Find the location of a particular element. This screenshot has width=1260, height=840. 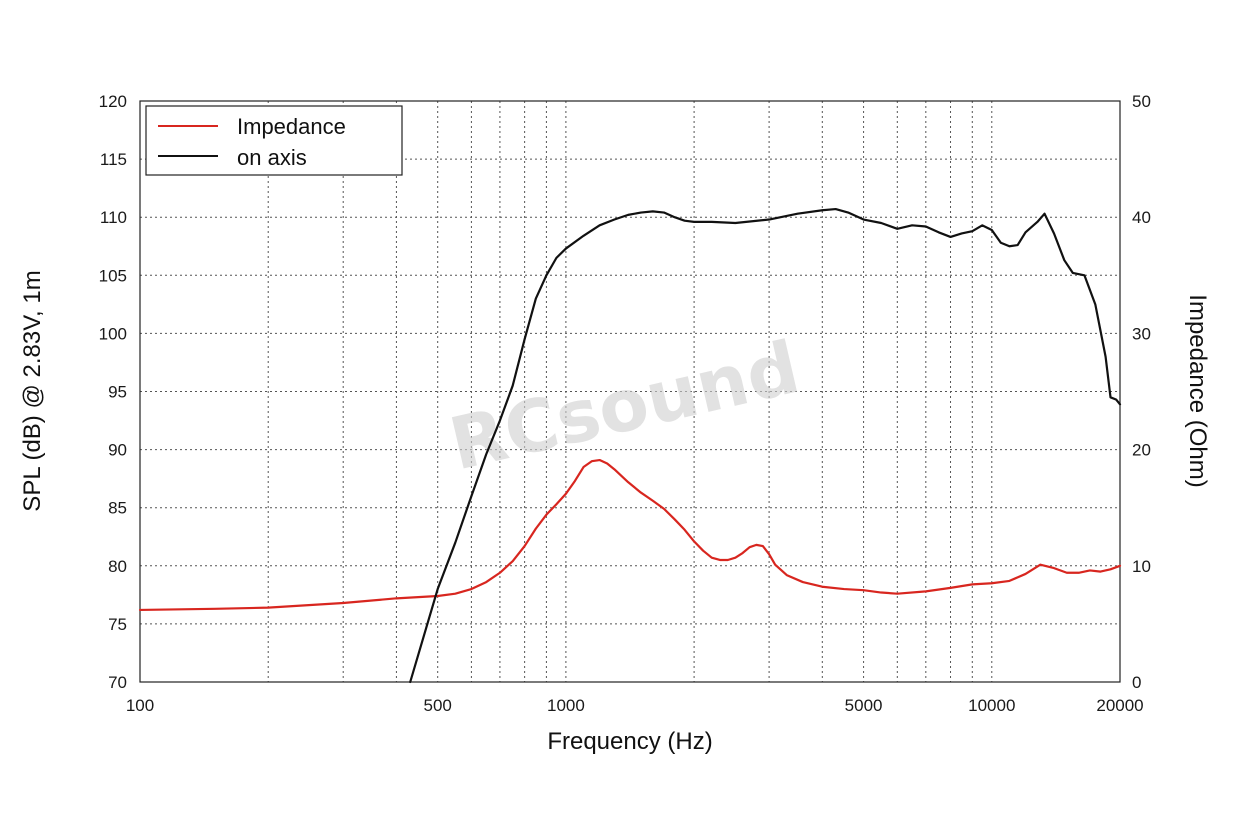

watermark-text: RCsound is located at coordinates (624, 406).